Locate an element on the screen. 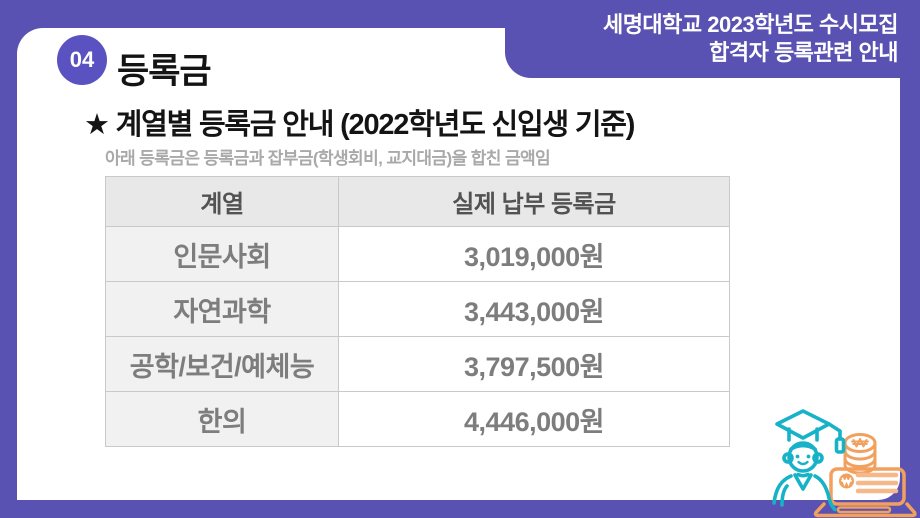 This screenshot has width=920, height=518. table-row: 자연과학 3,443,000원 is located at coordinates (417, 309).